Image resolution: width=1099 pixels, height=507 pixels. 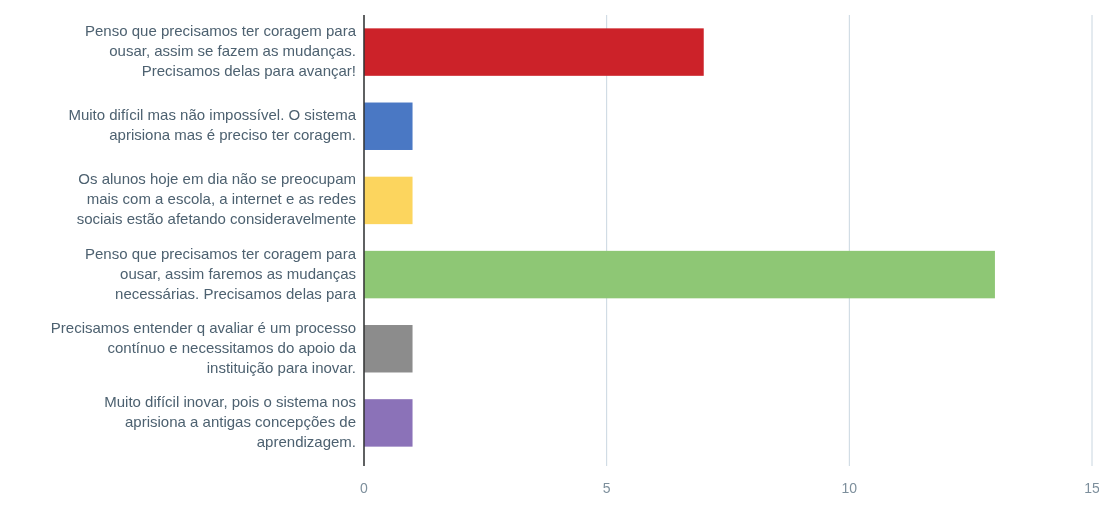 I want to click on y-tick-label: Precisamos entender q avaliar é um processo contínuo e necessitamos do apoio da instituição para inovar., so click(x=203, y=347).